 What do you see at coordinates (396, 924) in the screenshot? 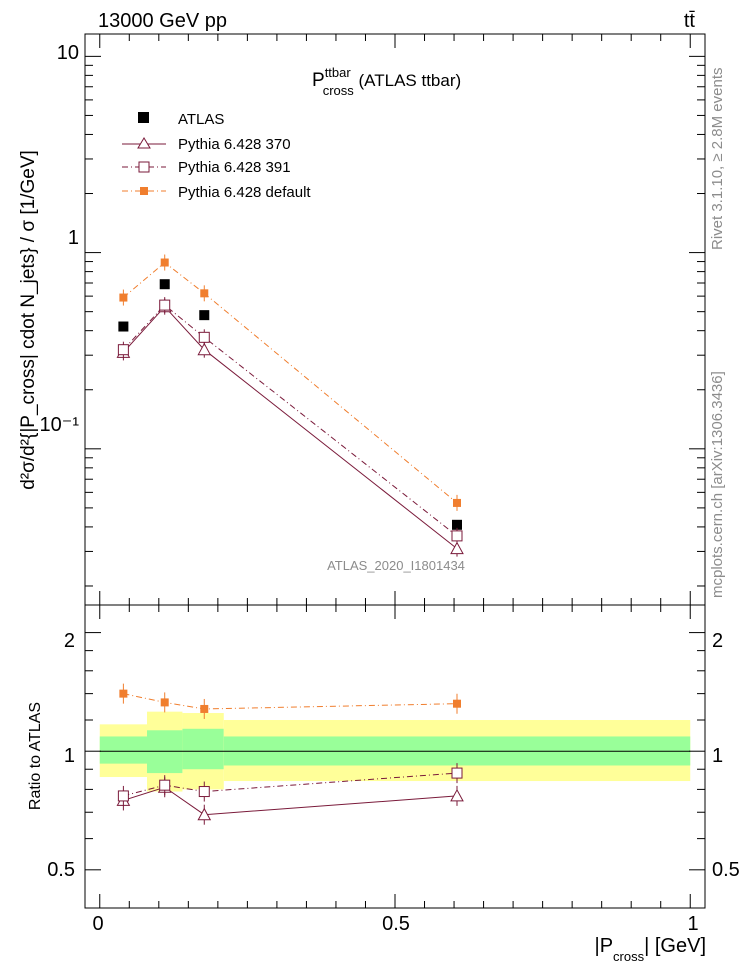
I see `xtick-label-0p5: 0.5` at bounding box center [396, 924].